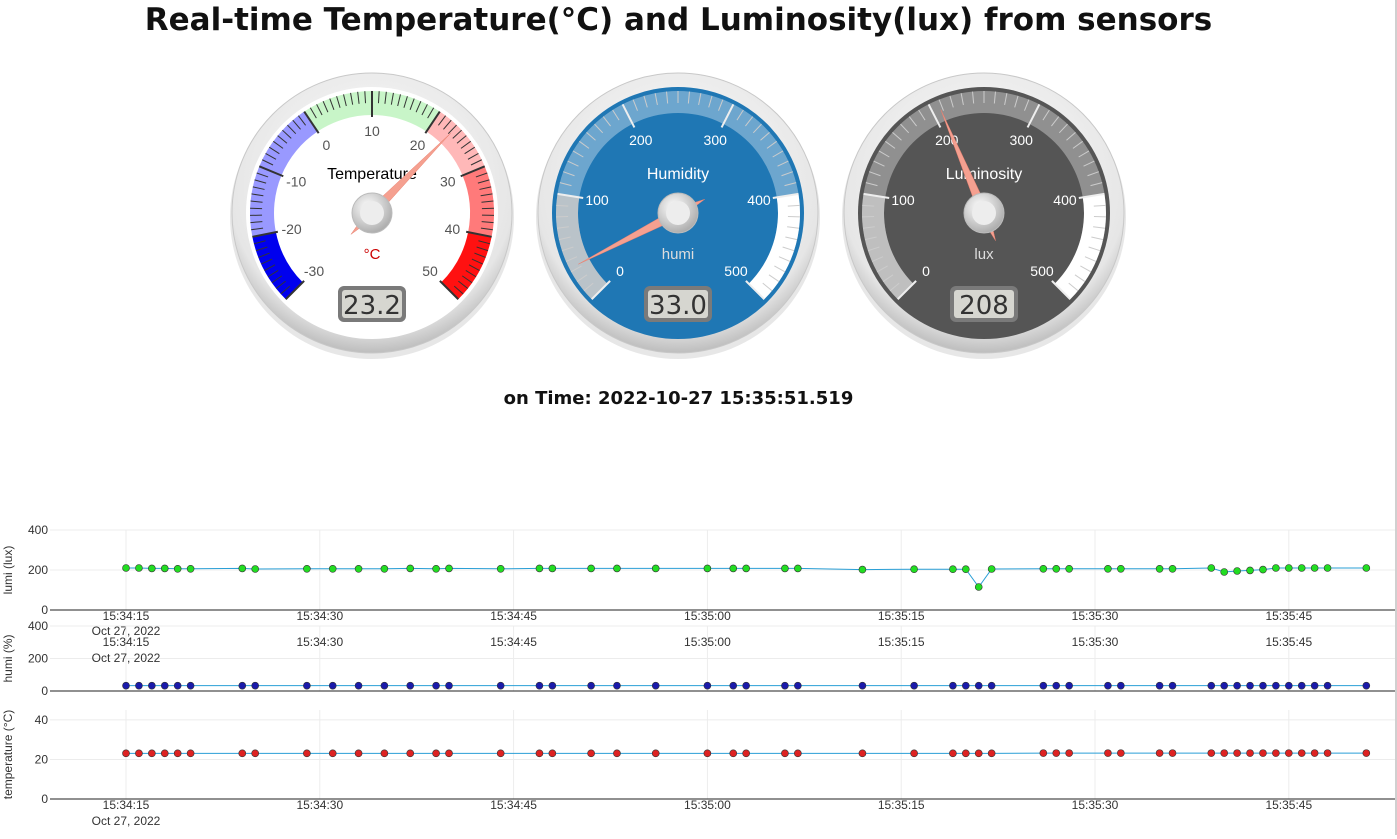 The width and height of the screenshot is (1397, 839). What do you see at coordinates (597, 200) in the screenshot?
I see `gauge-tick-label: 100` at bounding box center [597, 200].